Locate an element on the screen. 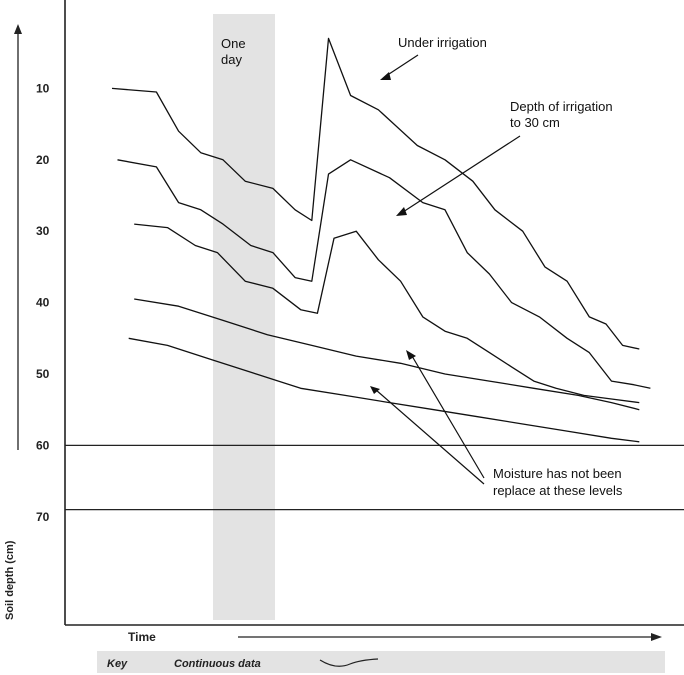 The height and width of the screenshot is (675, 684). y-tick-label-30: 30 is located at coordinates (43, 231).